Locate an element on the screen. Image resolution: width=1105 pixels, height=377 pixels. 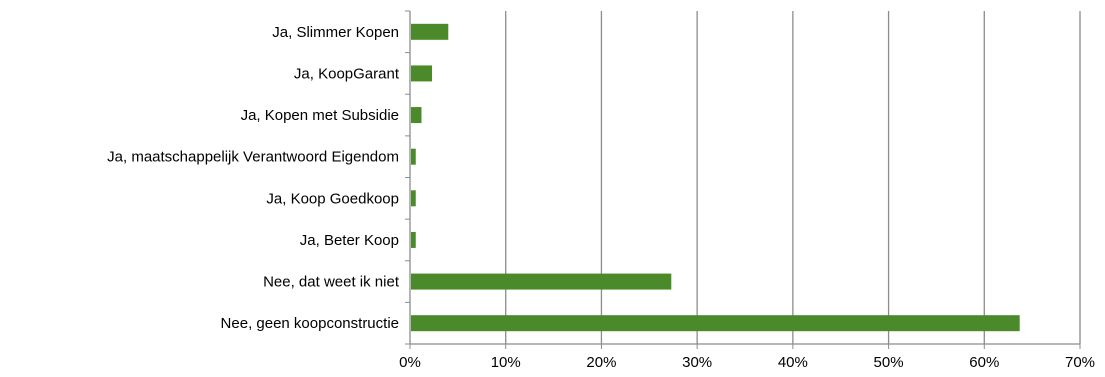
category-label: Ja, Slimmer Kopen is located at coordinates (335, 32).